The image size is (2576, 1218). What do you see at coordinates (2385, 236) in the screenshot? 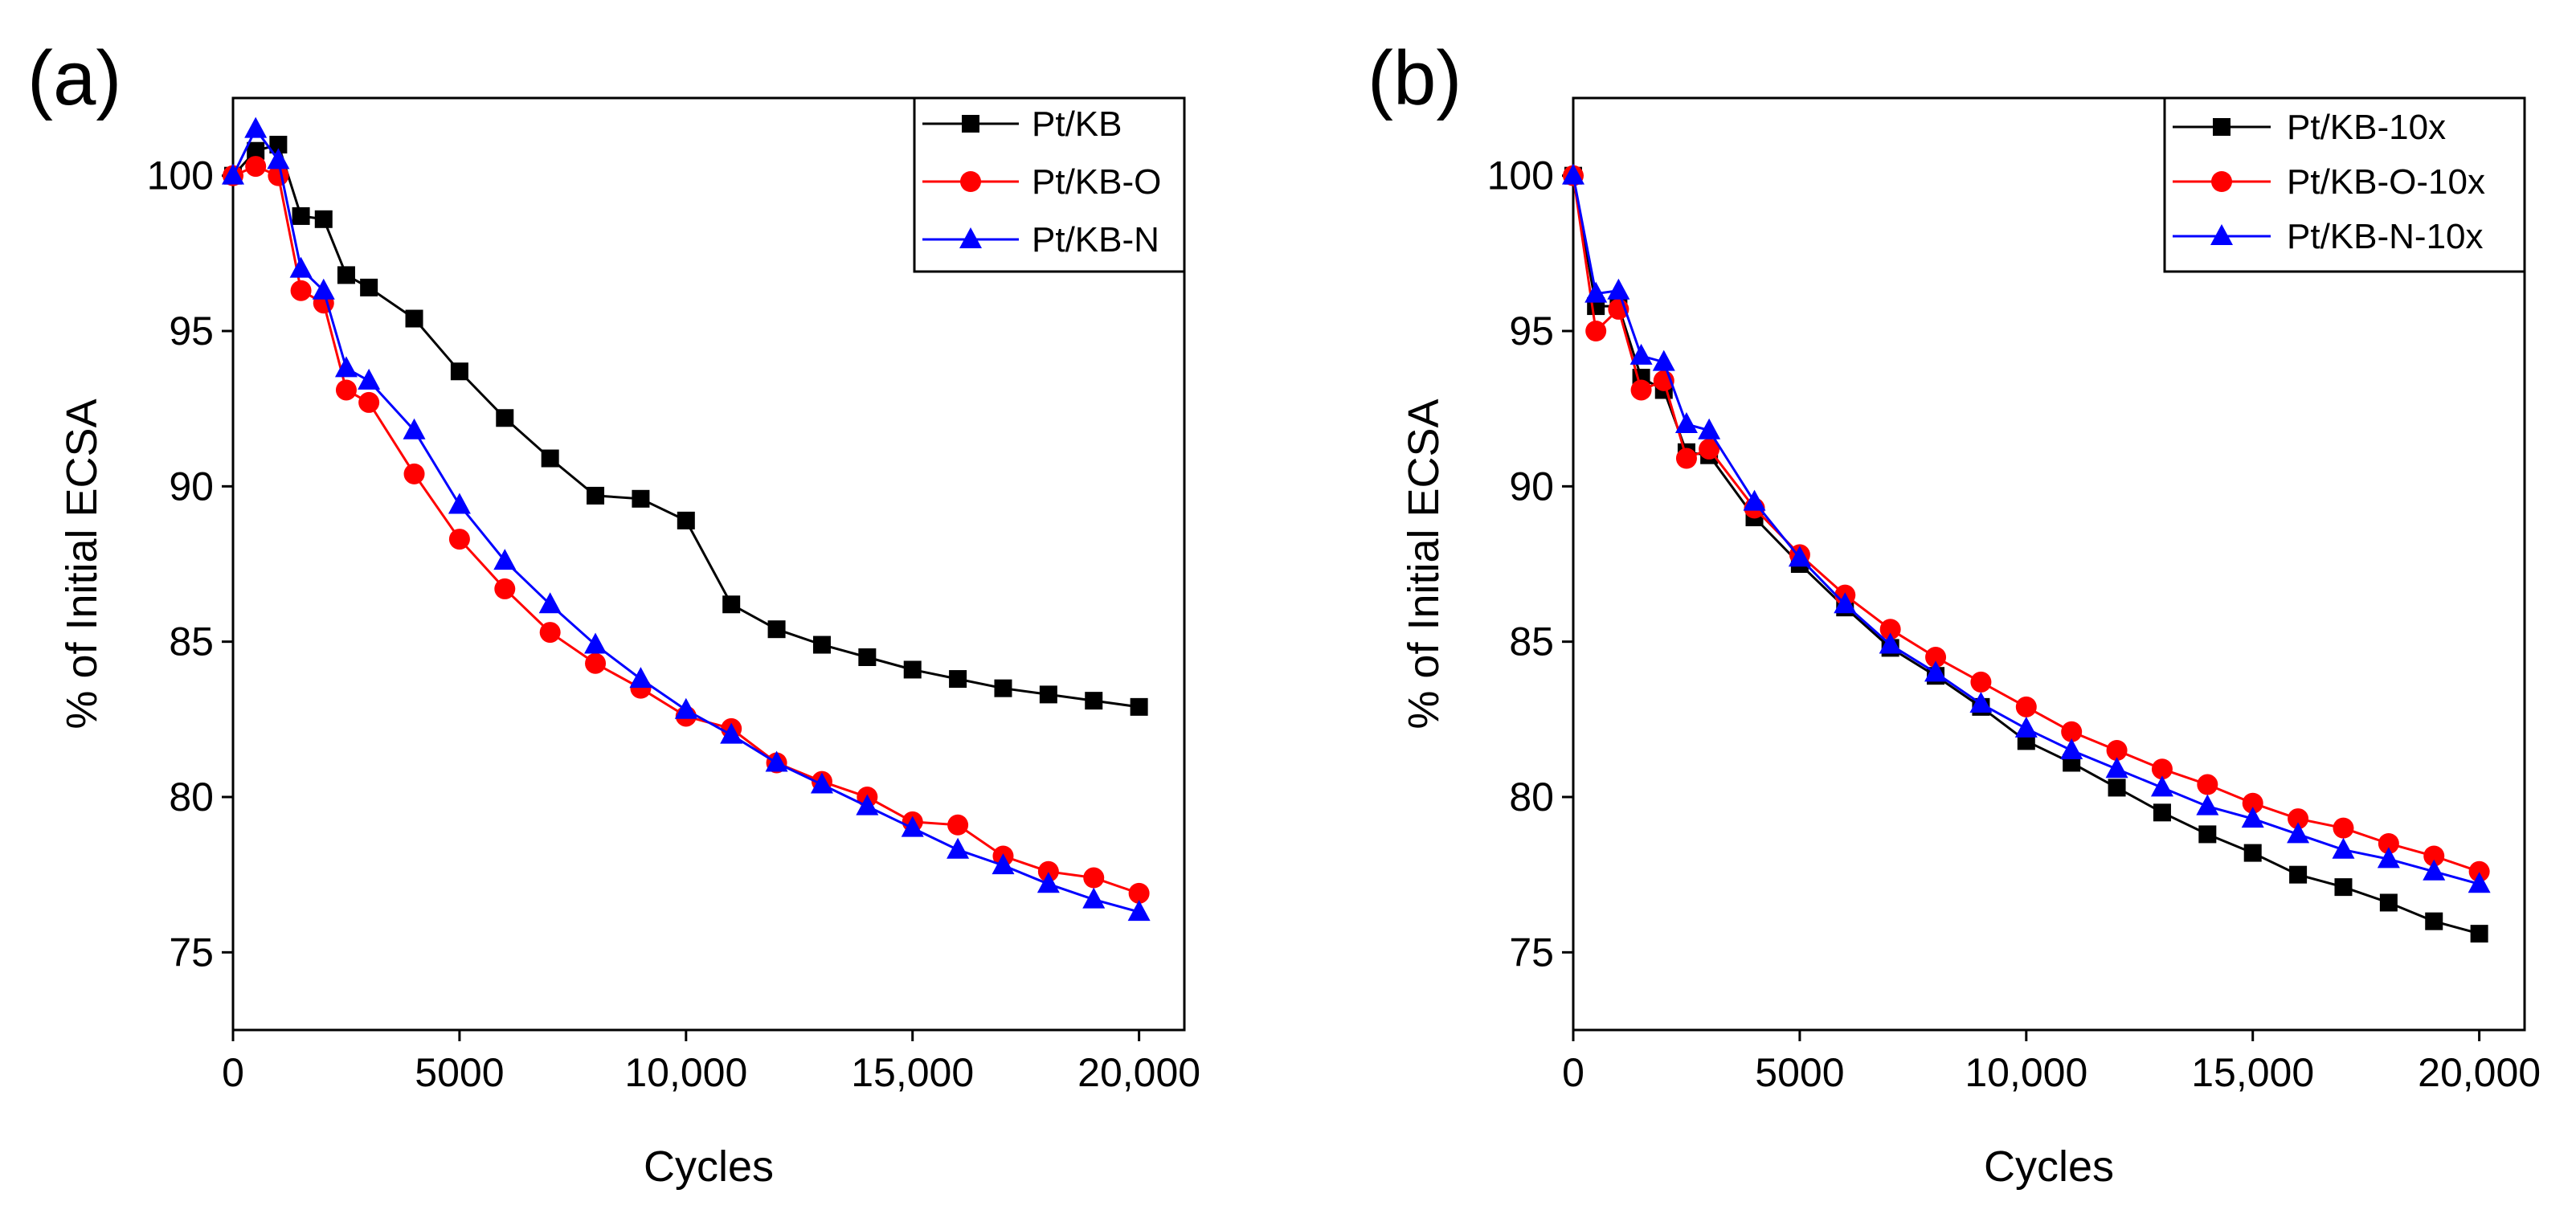
I see `panel-b-legend-label-pt-kb-n-10x: Pt/KB-N-10x` at bounding box center [2385, 236].